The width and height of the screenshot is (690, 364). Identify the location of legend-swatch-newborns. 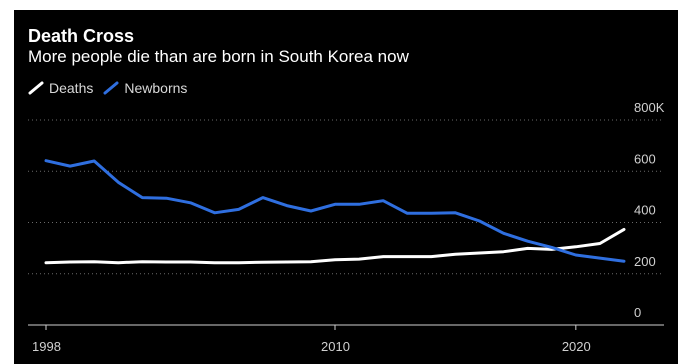
(111, 88).